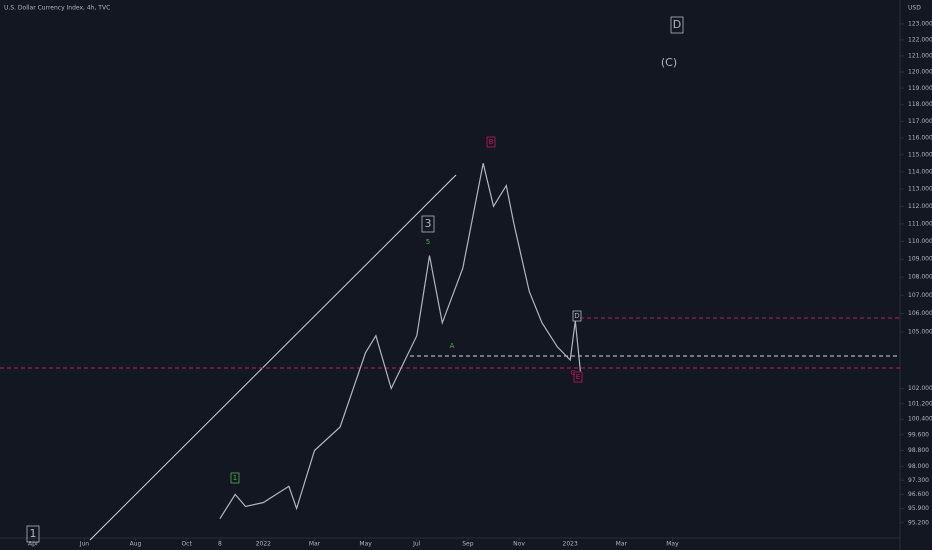 The image size is (932, 550). I want to click on y-tick-label: 110.000, so click(920, 241).